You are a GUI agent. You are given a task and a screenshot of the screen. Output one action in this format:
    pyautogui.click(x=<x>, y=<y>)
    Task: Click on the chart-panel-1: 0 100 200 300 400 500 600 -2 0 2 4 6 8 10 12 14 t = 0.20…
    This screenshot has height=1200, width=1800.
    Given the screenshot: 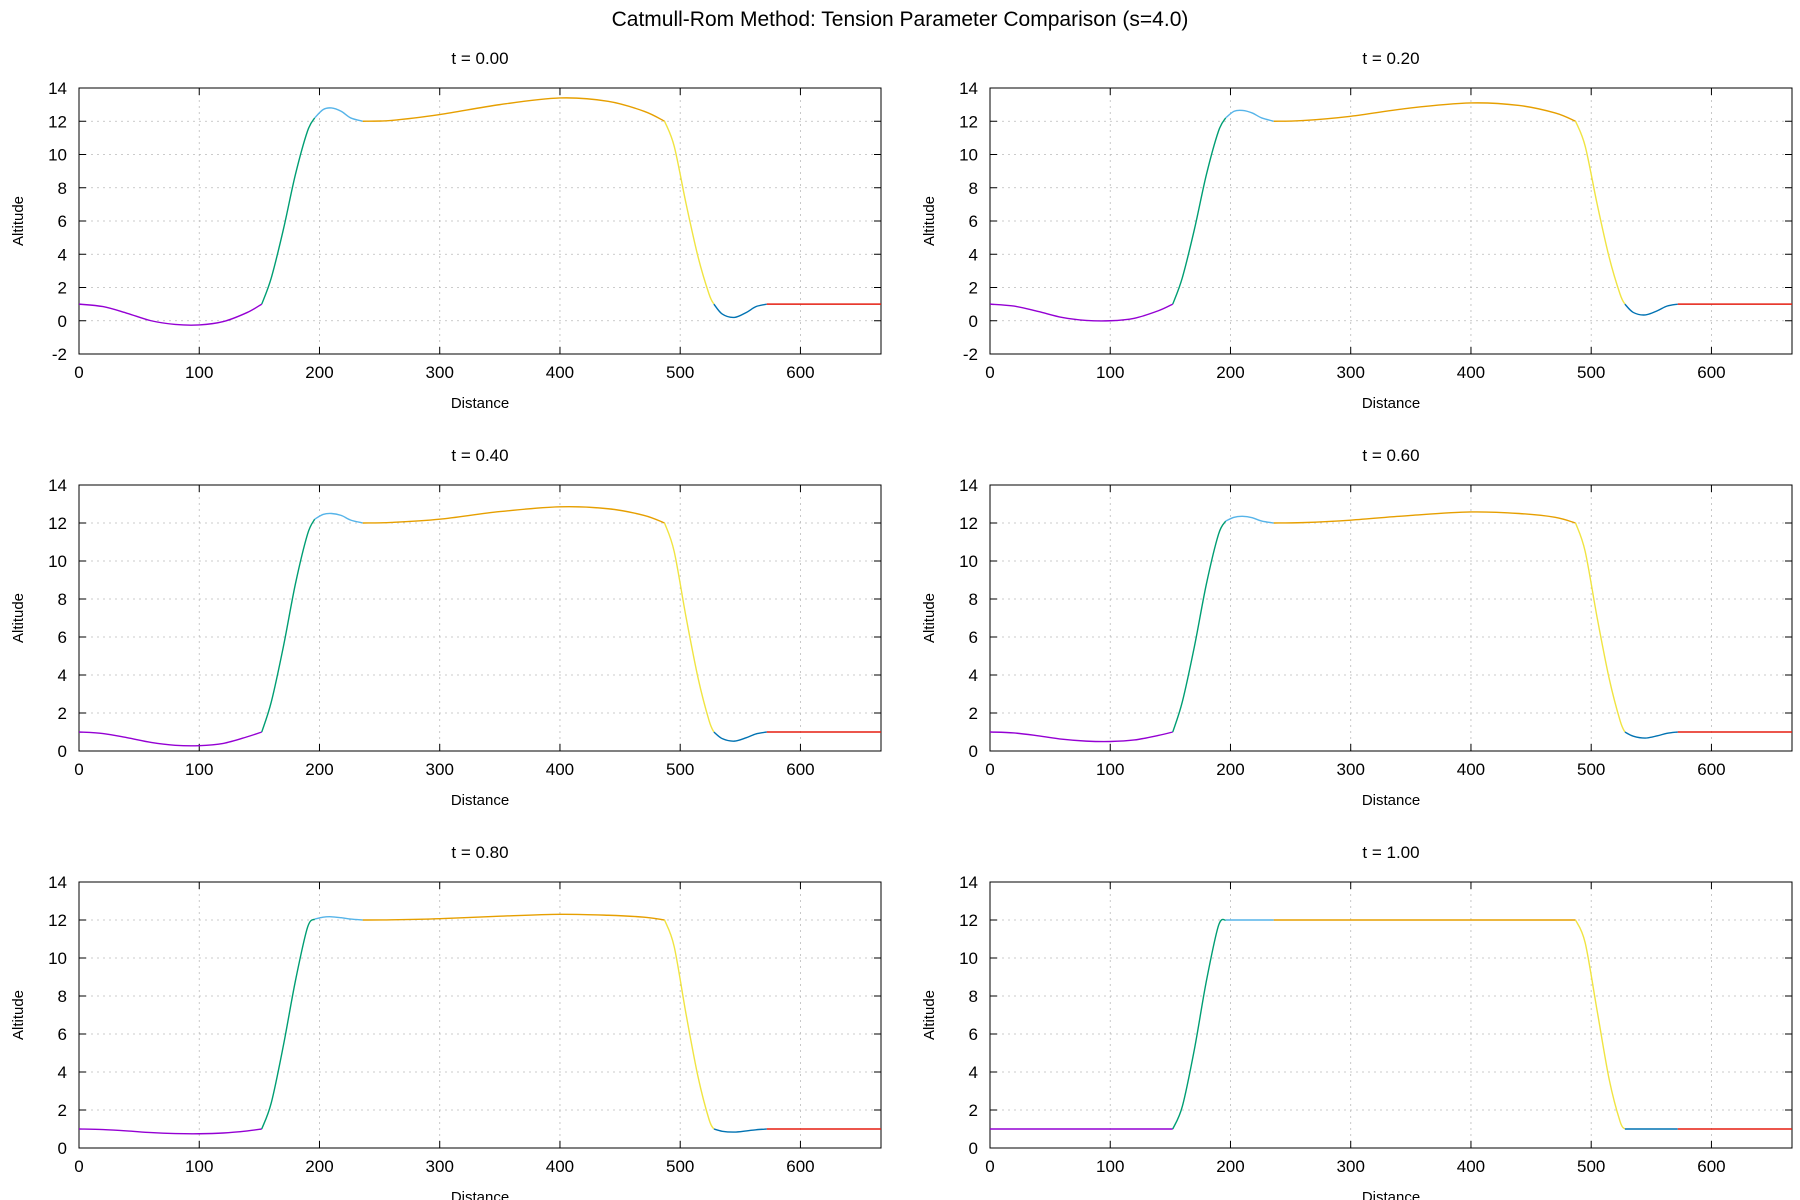 What is the action you would take?
    pyautogui.click(x=1357, y=230)
    